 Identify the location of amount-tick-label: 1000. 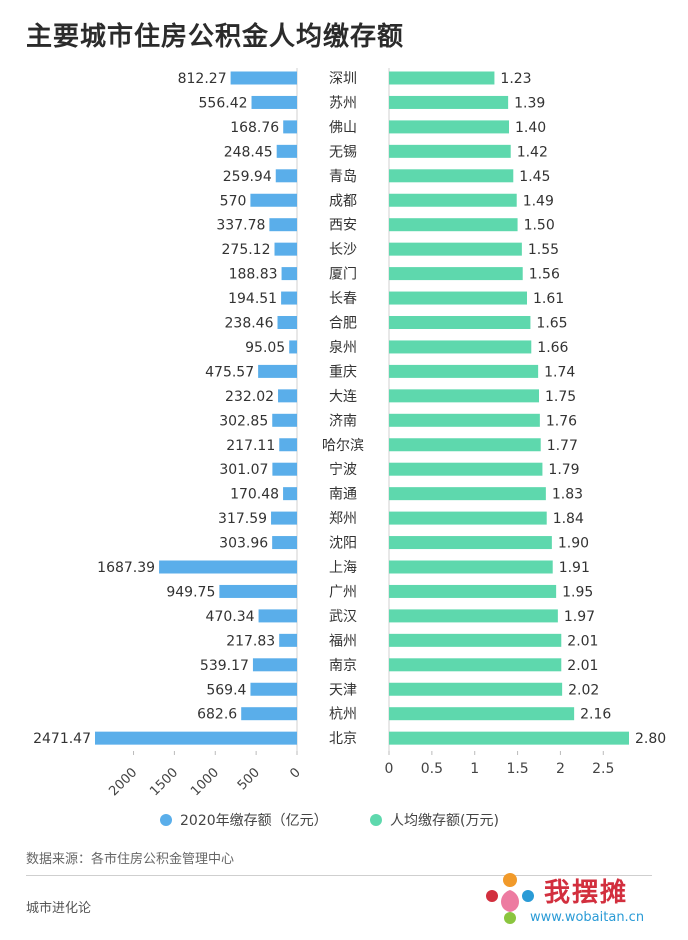
(205, 782).